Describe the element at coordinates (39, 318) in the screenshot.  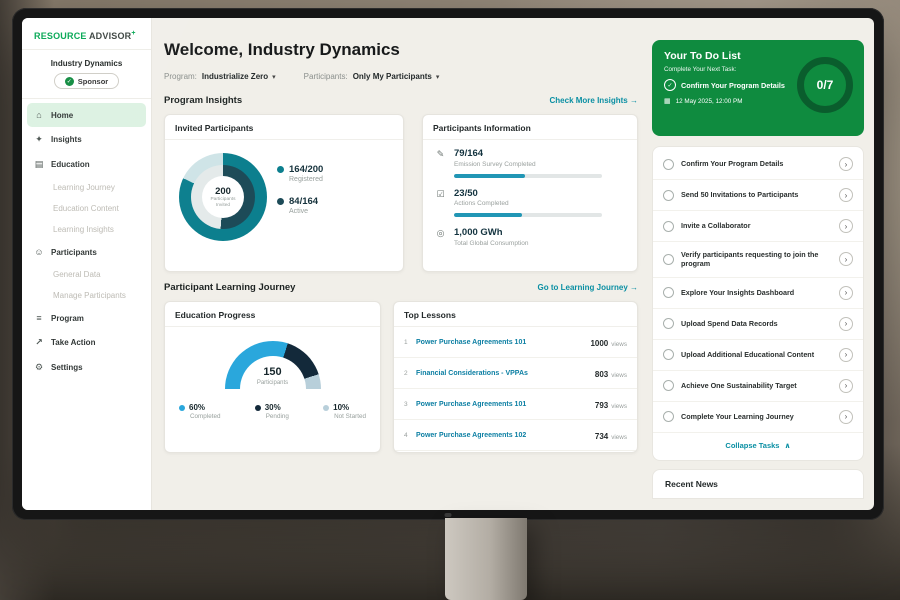
I see `program-icon: ≡` at that location.